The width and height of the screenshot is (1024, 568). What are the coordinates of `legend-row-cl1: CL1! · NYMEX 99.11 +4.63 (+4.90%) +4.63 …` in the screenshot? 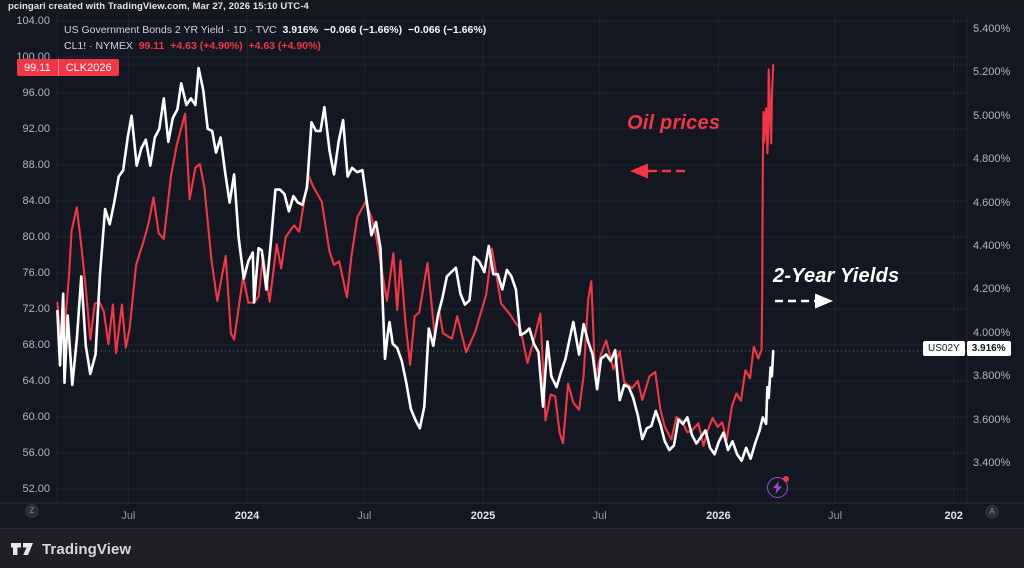 It's located at (275, 46).